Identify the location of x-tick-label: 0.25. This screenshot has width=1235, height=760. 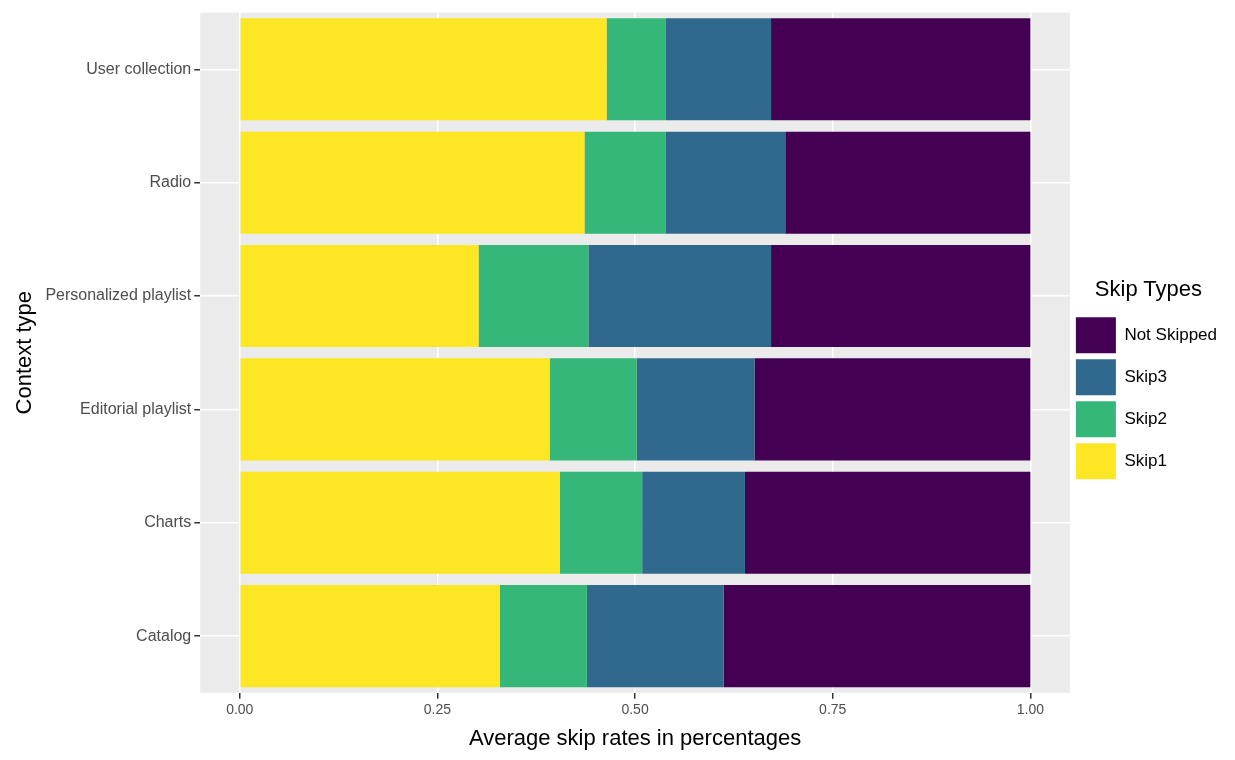
(437, 709).